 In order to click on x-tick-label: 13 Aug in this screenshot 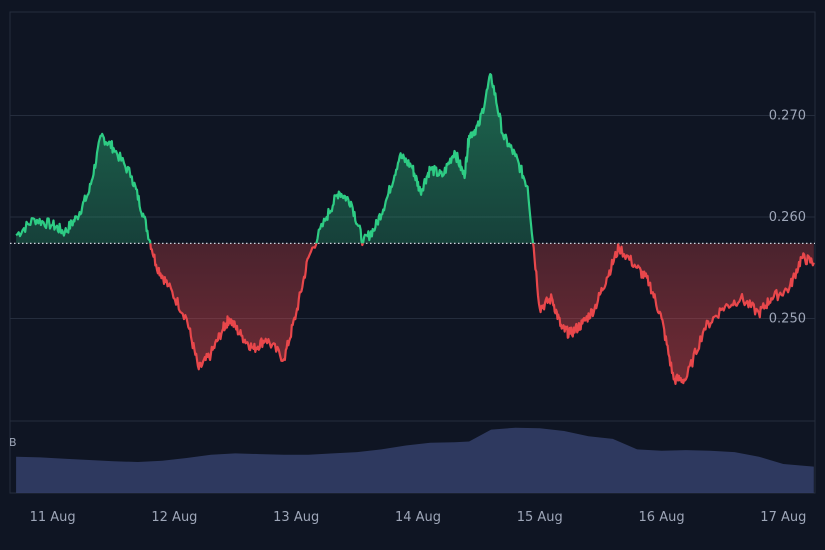, I will do `click(296, 517)`.